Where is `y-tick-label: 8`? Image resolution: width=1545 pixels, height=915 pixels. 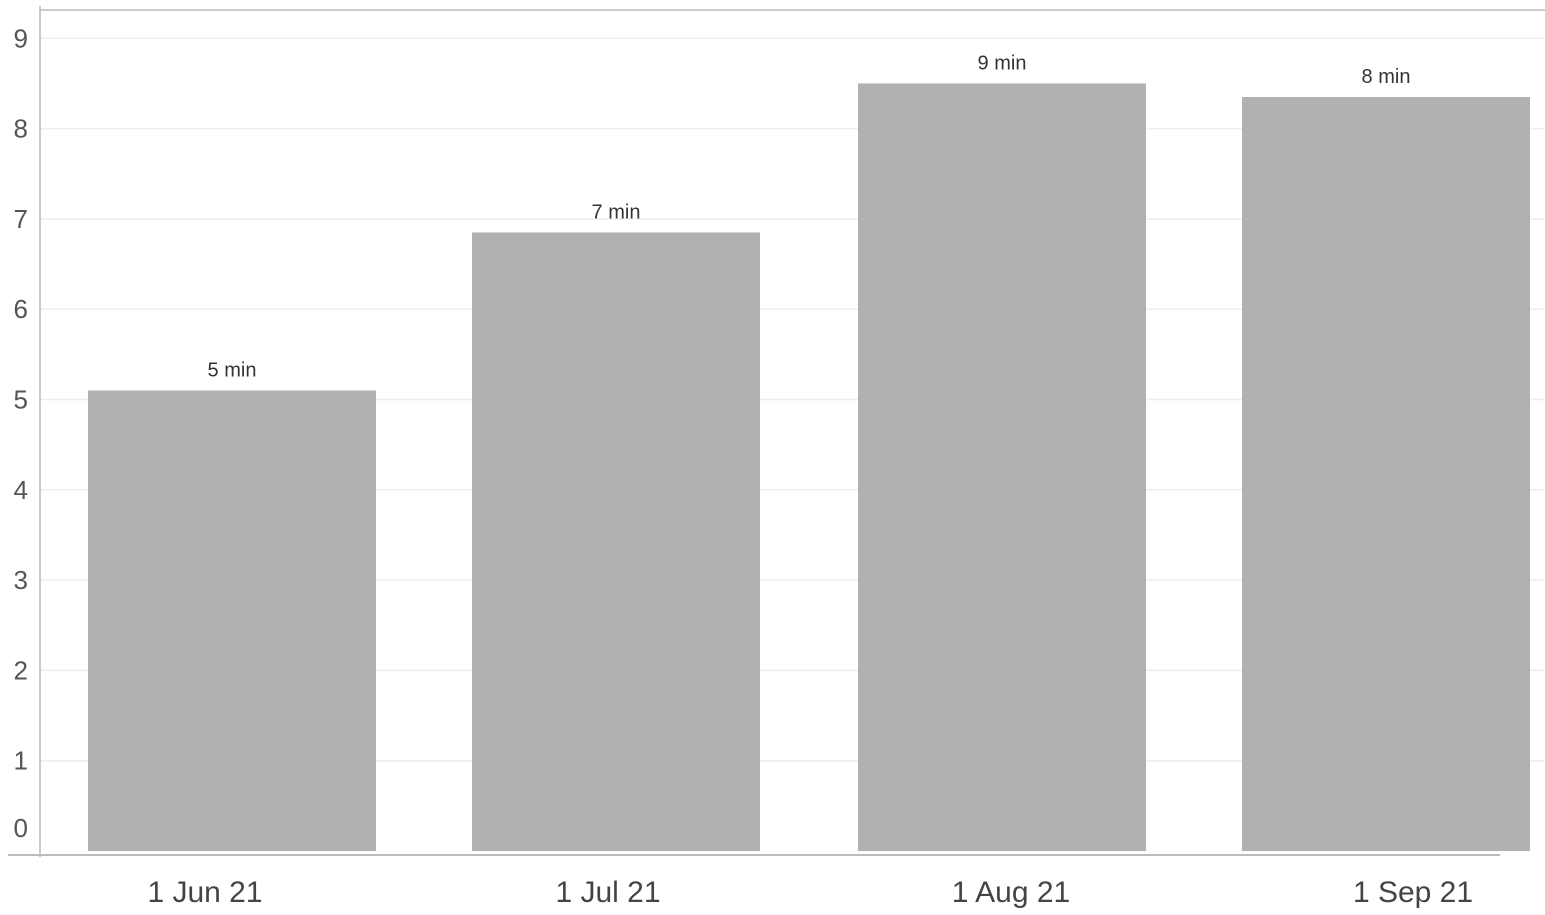 y-tick-label: 8 is located at coordinates (21, 129).